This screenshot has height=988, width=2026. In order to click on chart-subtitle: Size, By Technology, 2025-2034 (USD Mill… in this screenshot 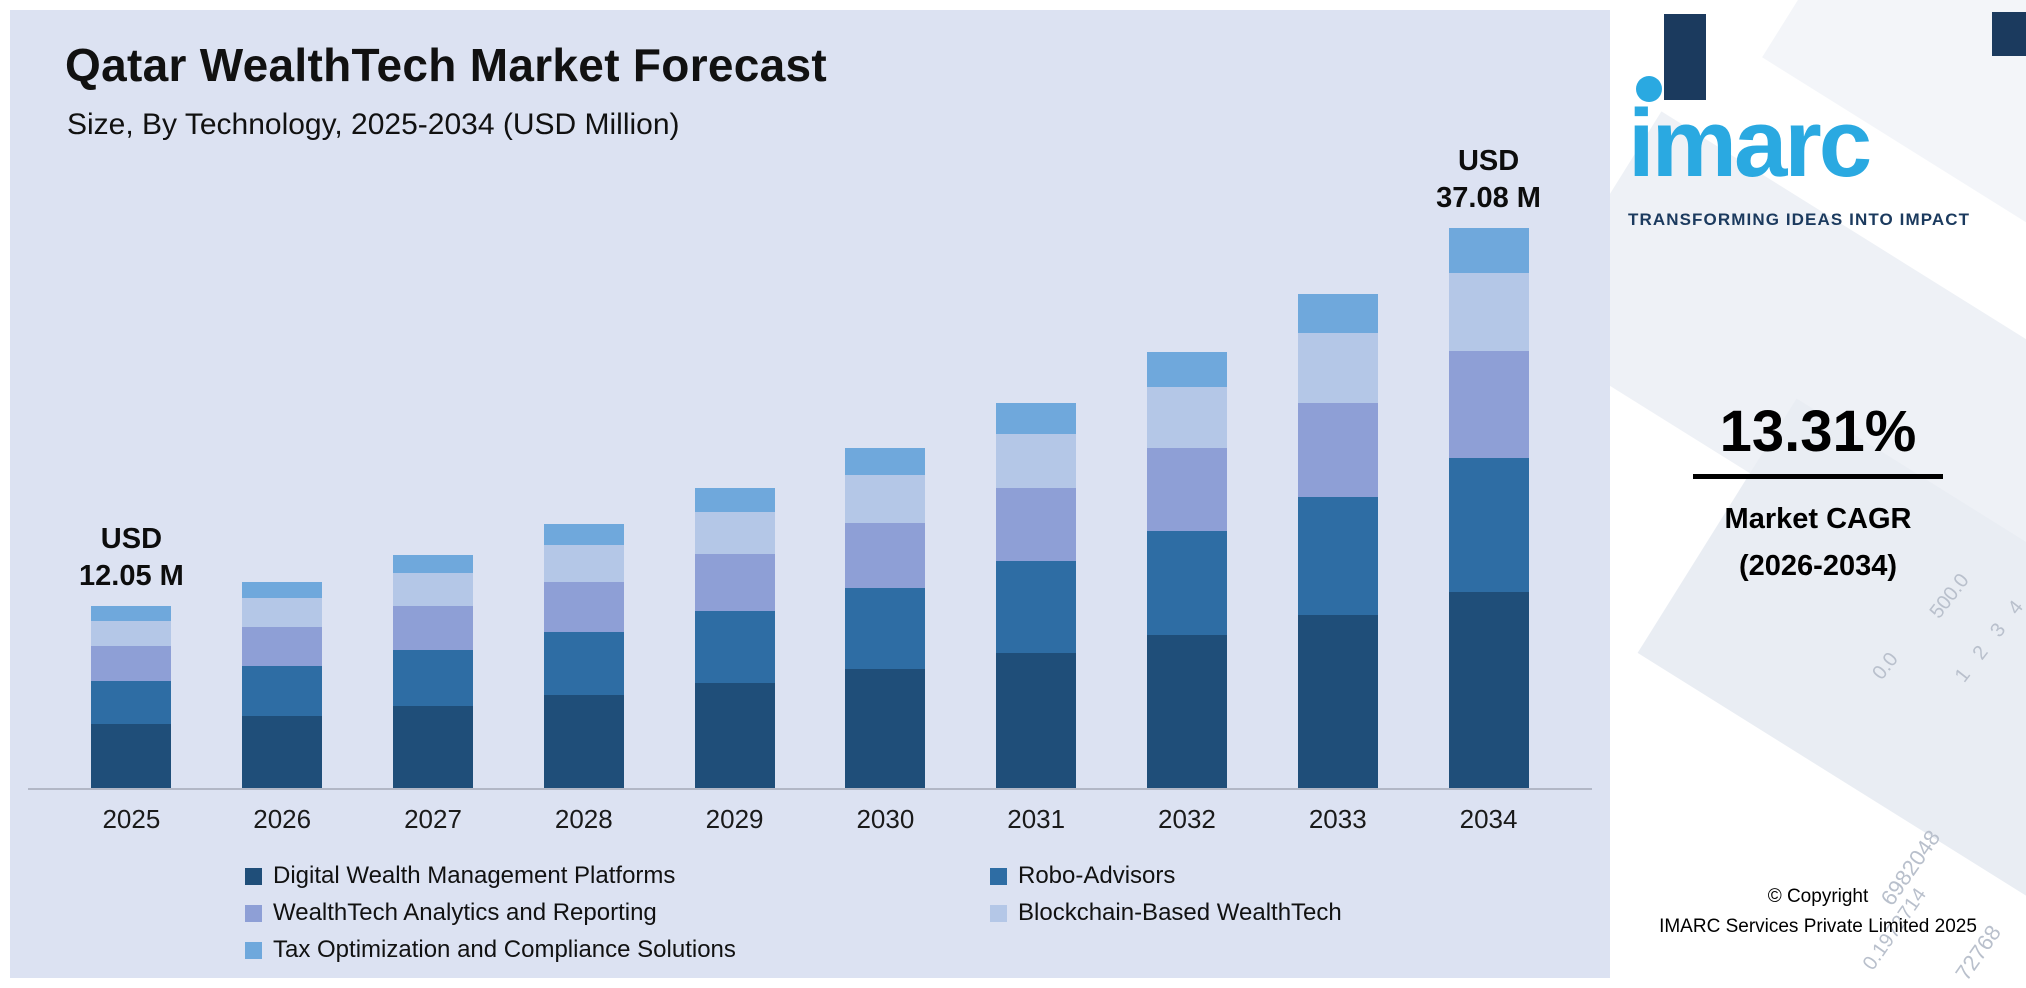, I will do `click(373, 124)`.